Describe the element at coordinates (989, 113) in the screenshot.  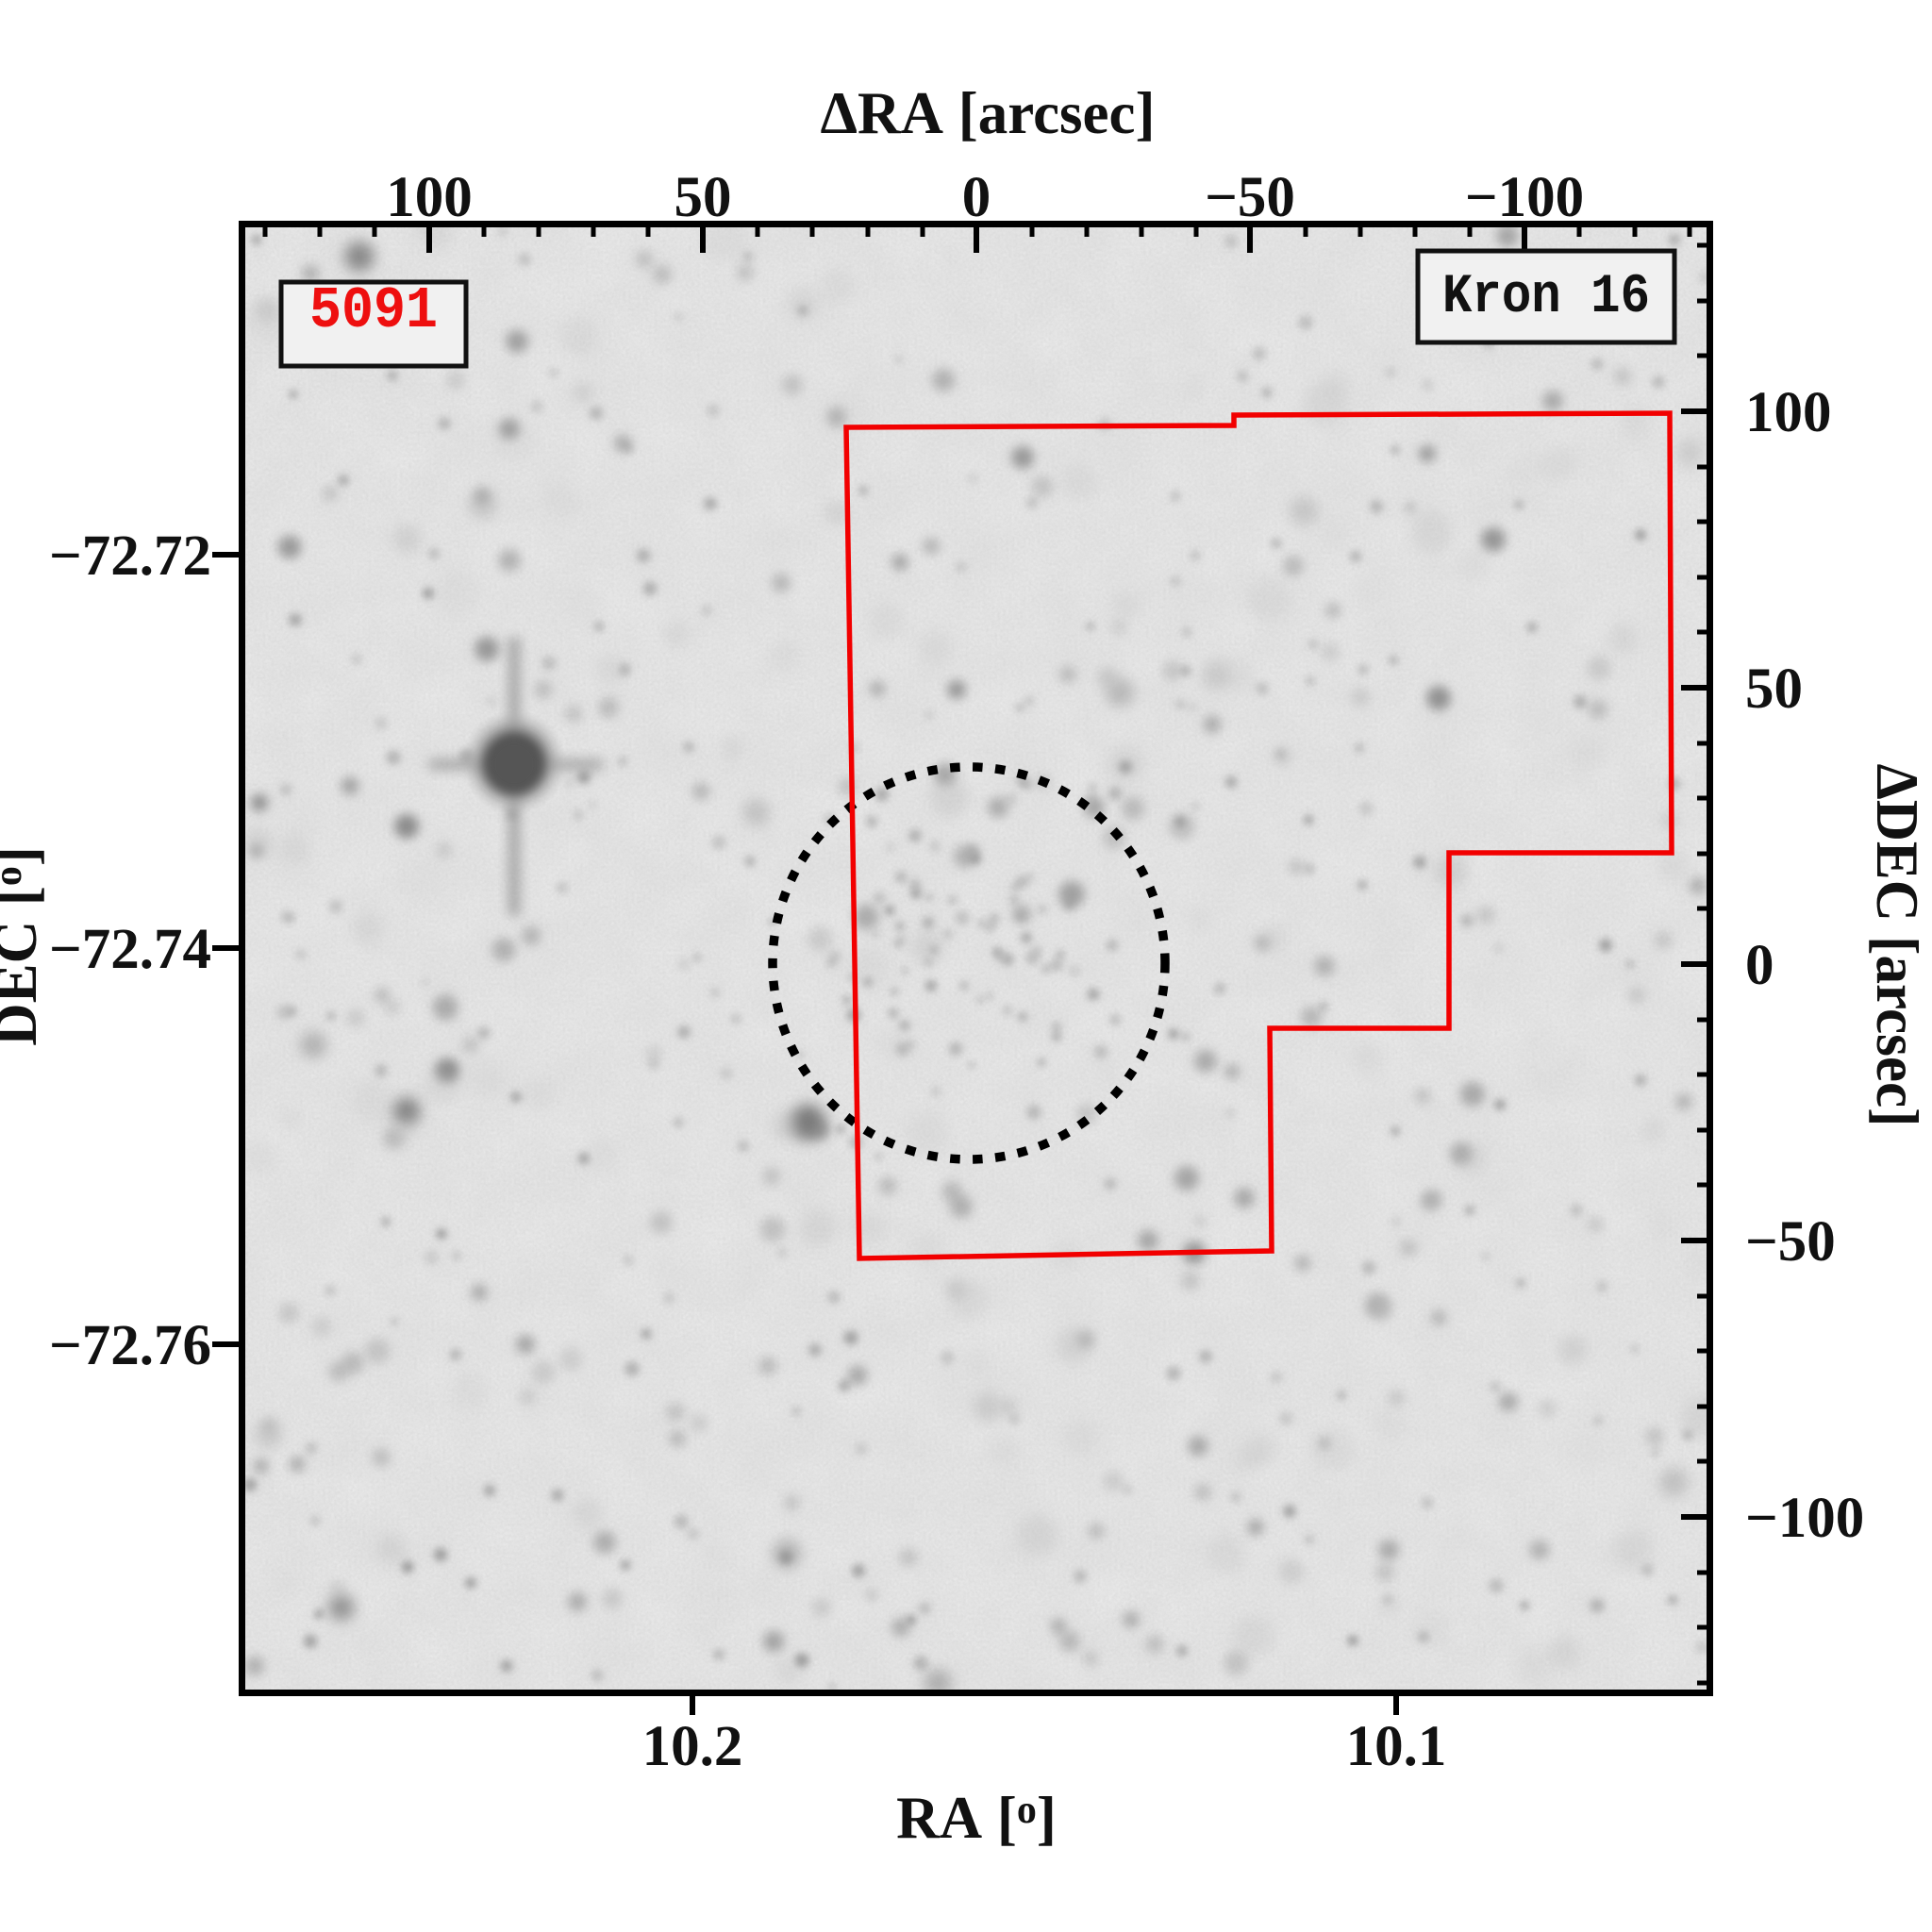
I see `svg-text: ΔRA [arcsec]` at that location.